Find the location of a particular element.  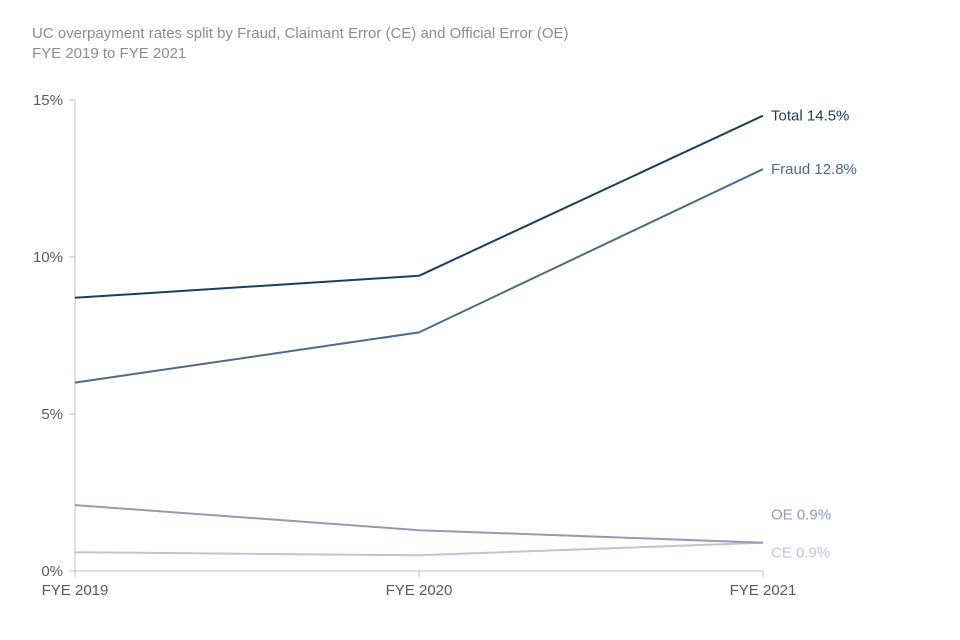

series-line-ce is located at coordinates (419, 549).